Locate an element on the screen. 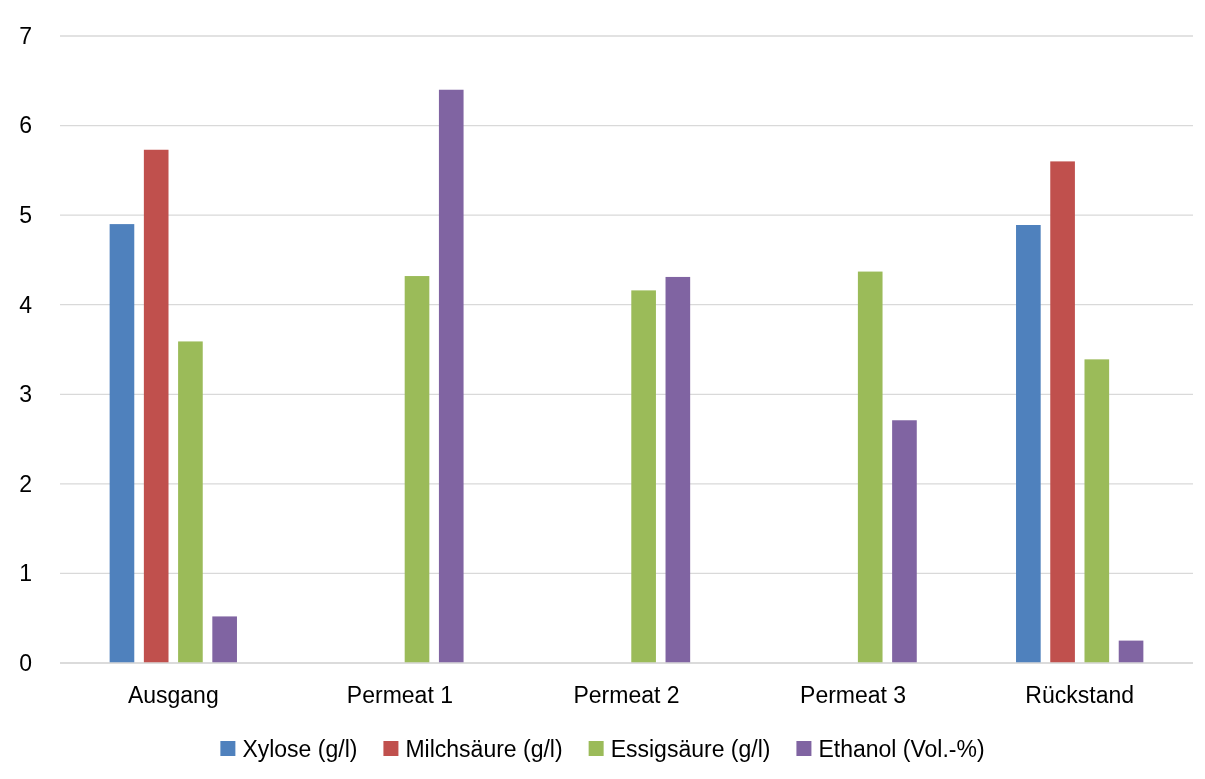 This screenshot has height=779, width=1205. x-tick-label: Permeat 1 is located at coordinates (399, 695).